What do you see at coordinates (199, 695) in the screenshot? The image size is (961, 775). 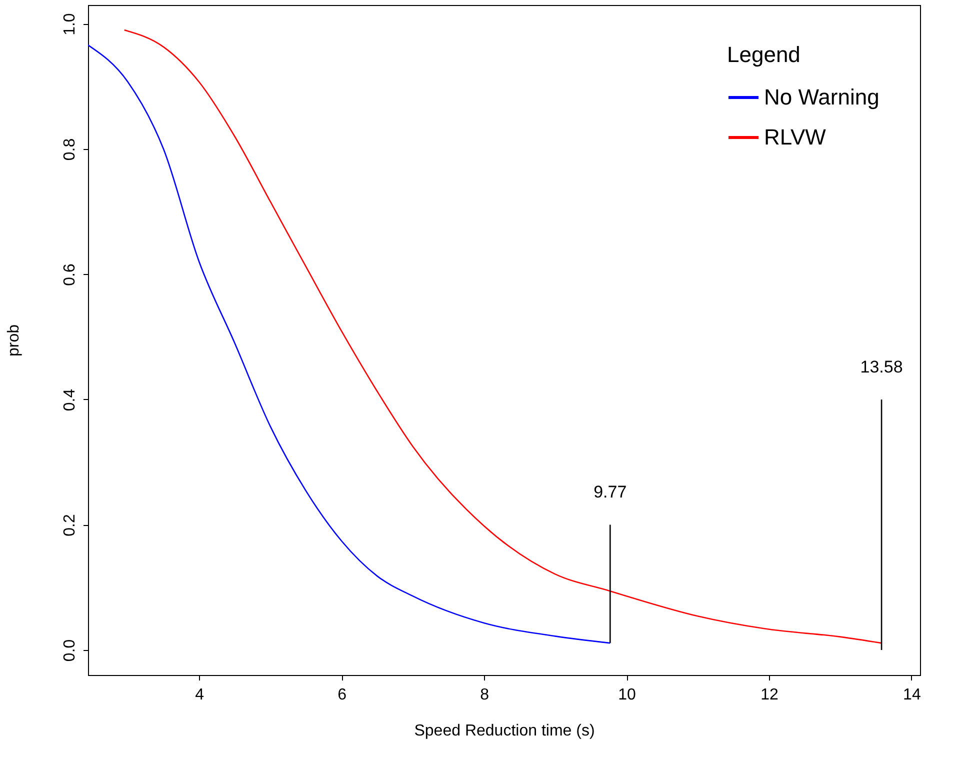 I see `x-tick-label: 4` at bounding box center [199, 695].